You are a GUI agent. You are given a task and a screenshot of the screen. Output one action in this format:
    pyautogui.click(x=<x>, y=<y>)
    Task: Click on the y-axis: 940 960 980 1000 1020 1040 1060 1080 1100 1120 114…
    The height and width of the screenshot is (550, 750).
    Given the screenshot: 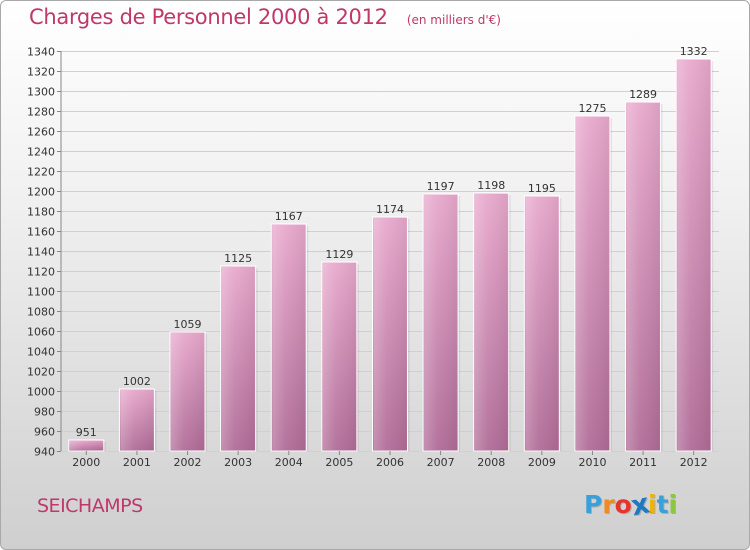 What is the action you would take?
    pyautogui.click(x=44, y=252)
    